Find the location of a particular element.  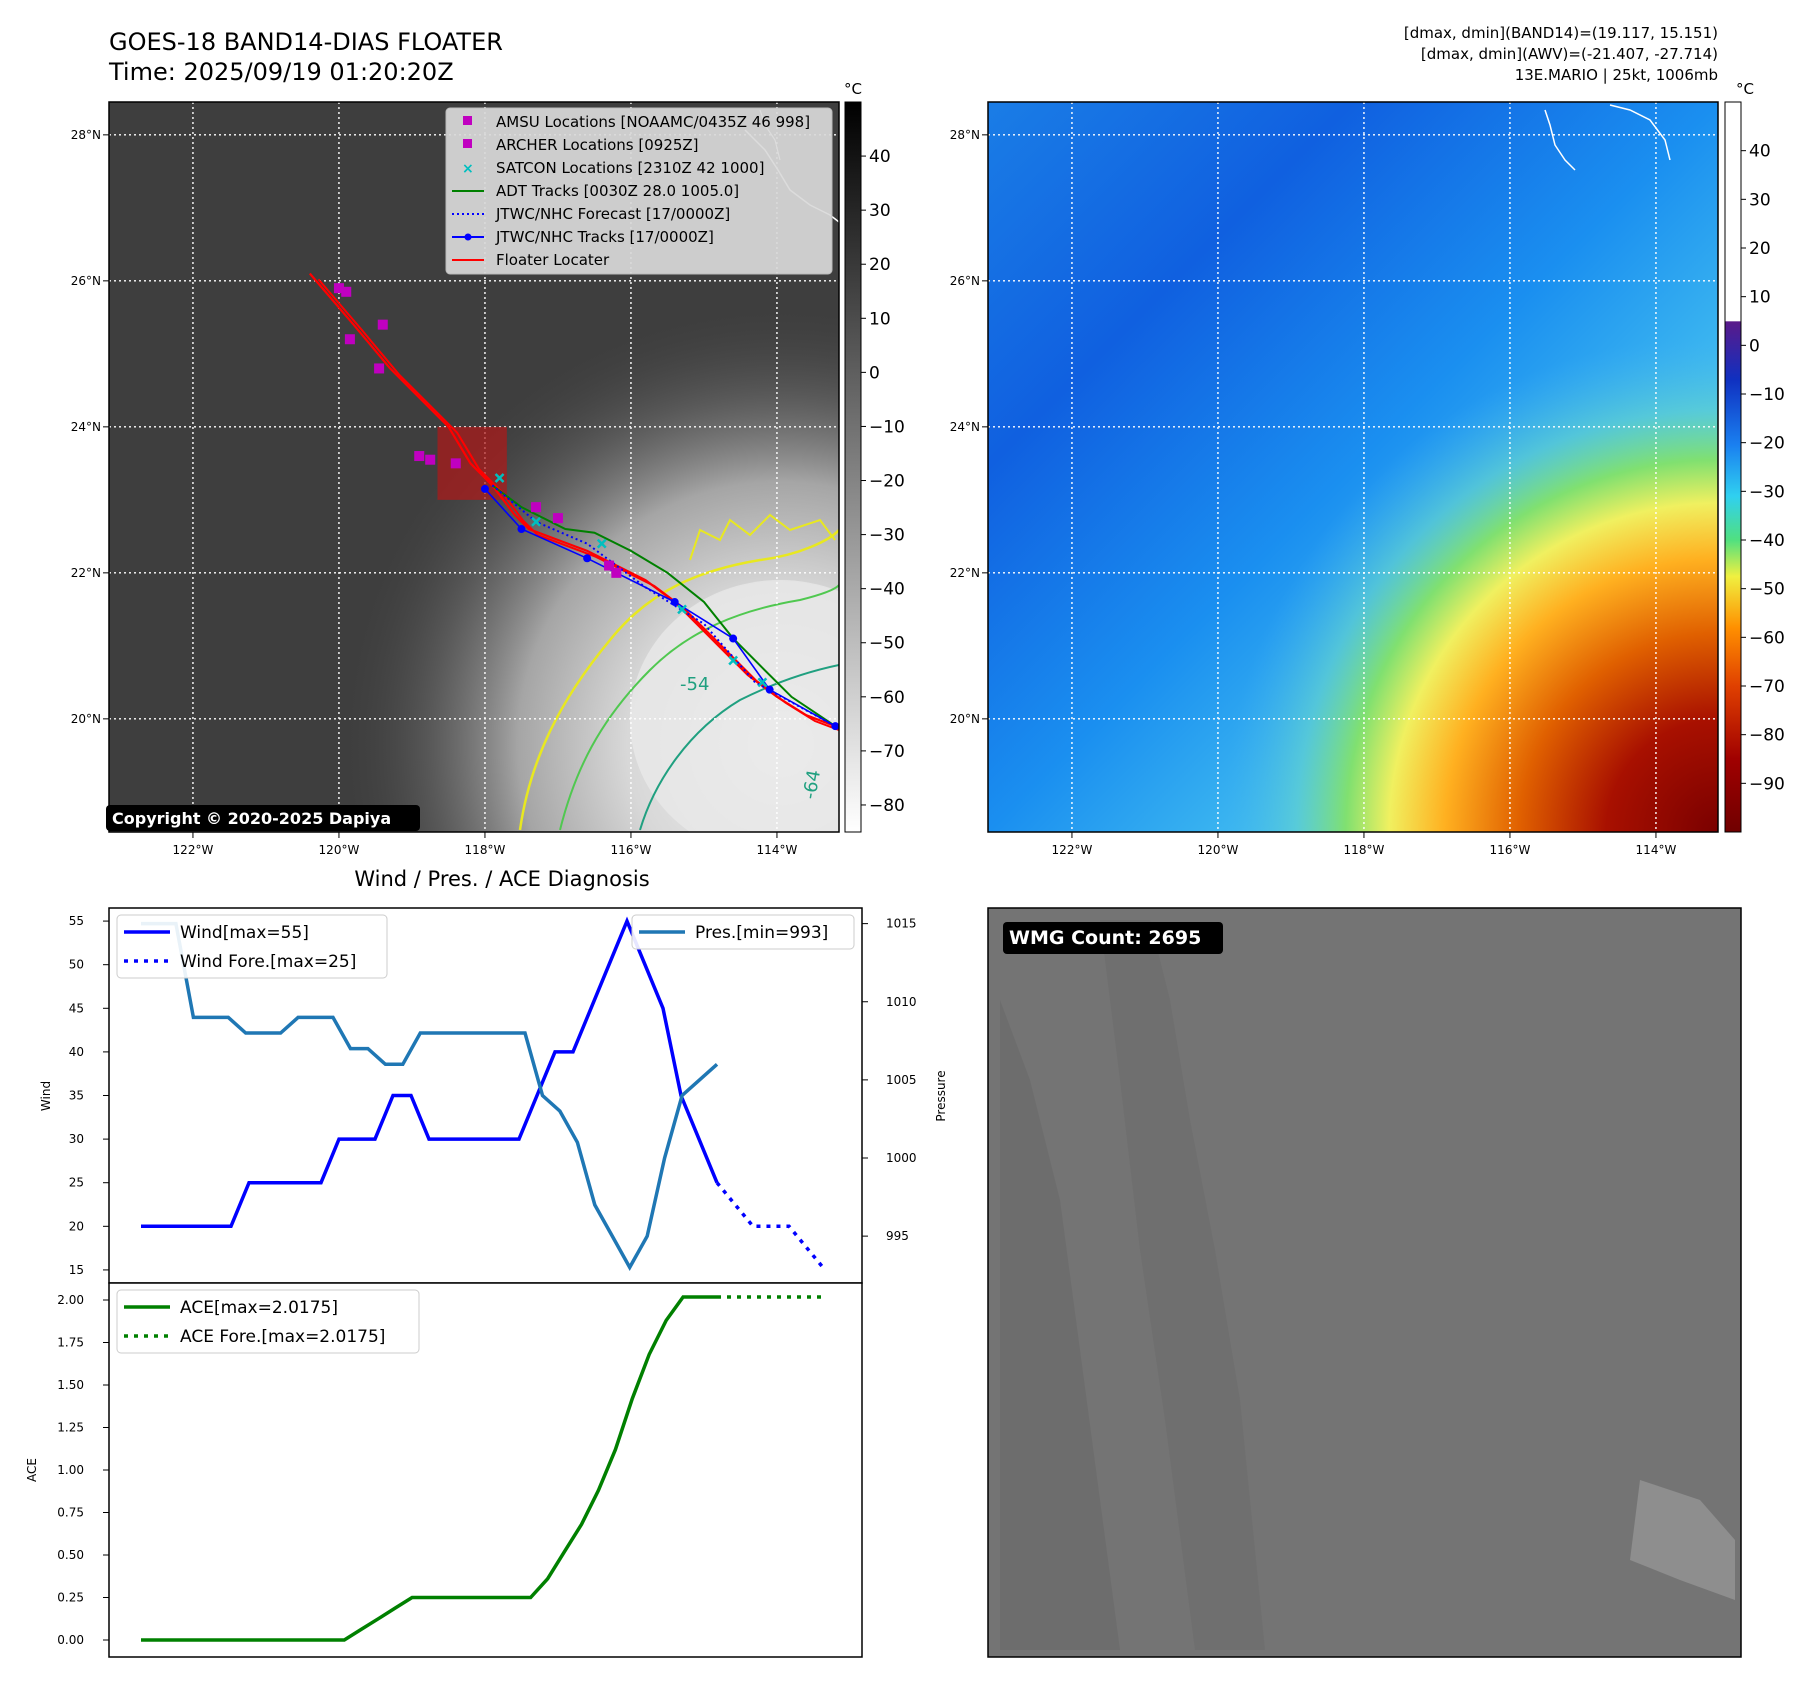

legend-floater-label: Floater Locater is located at coordinates (553, 260).